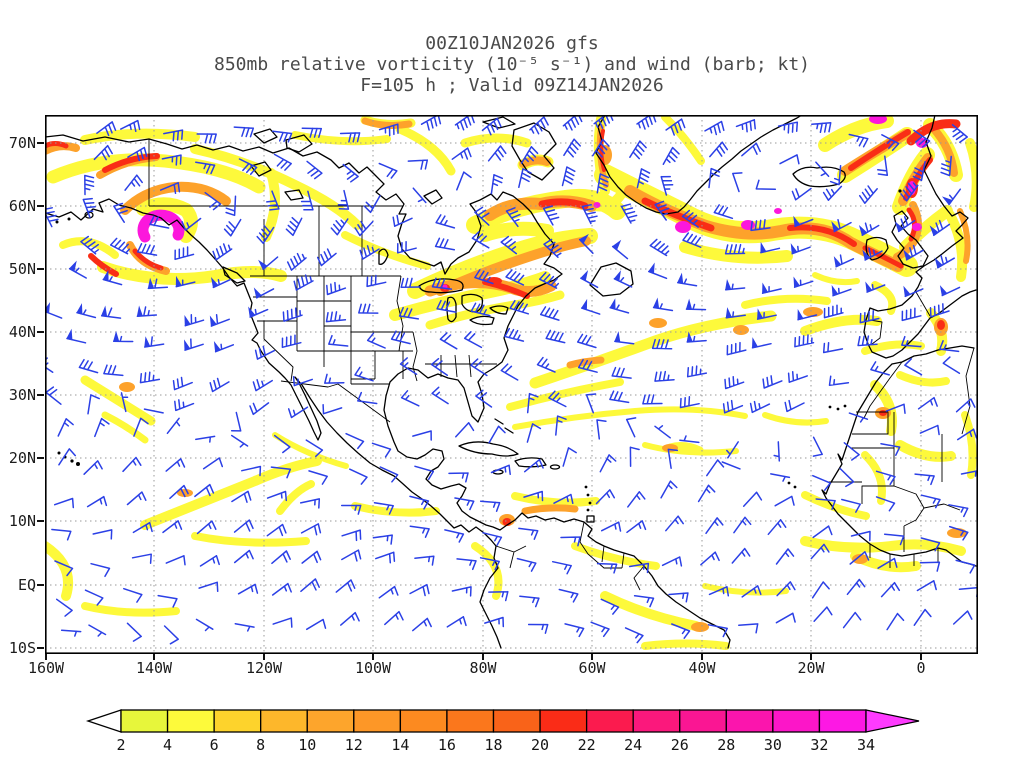 Image resolution: width=1024 pixels, height=768 pixels. Describe the element at coordinates (592, 668) in the screenshot. I see `lon-label-60W: 60W` at that location.